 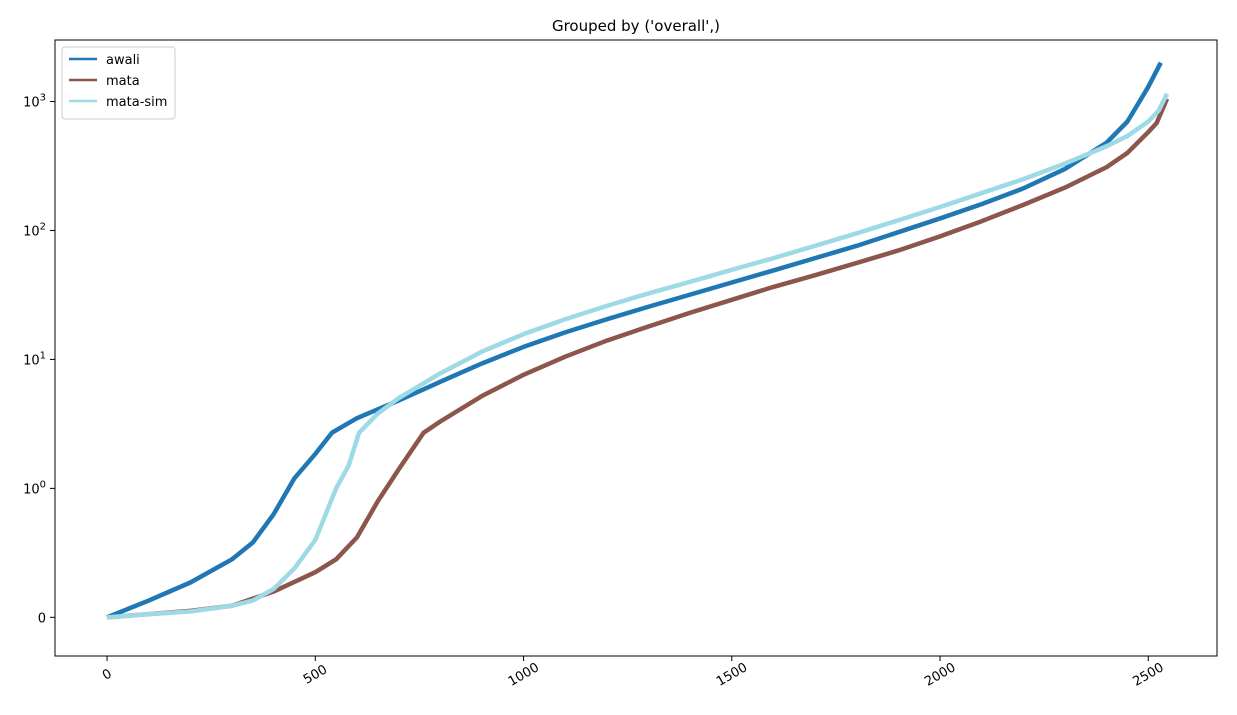 I want to click on y-tick-label: 10², so click(x=34, y=230).